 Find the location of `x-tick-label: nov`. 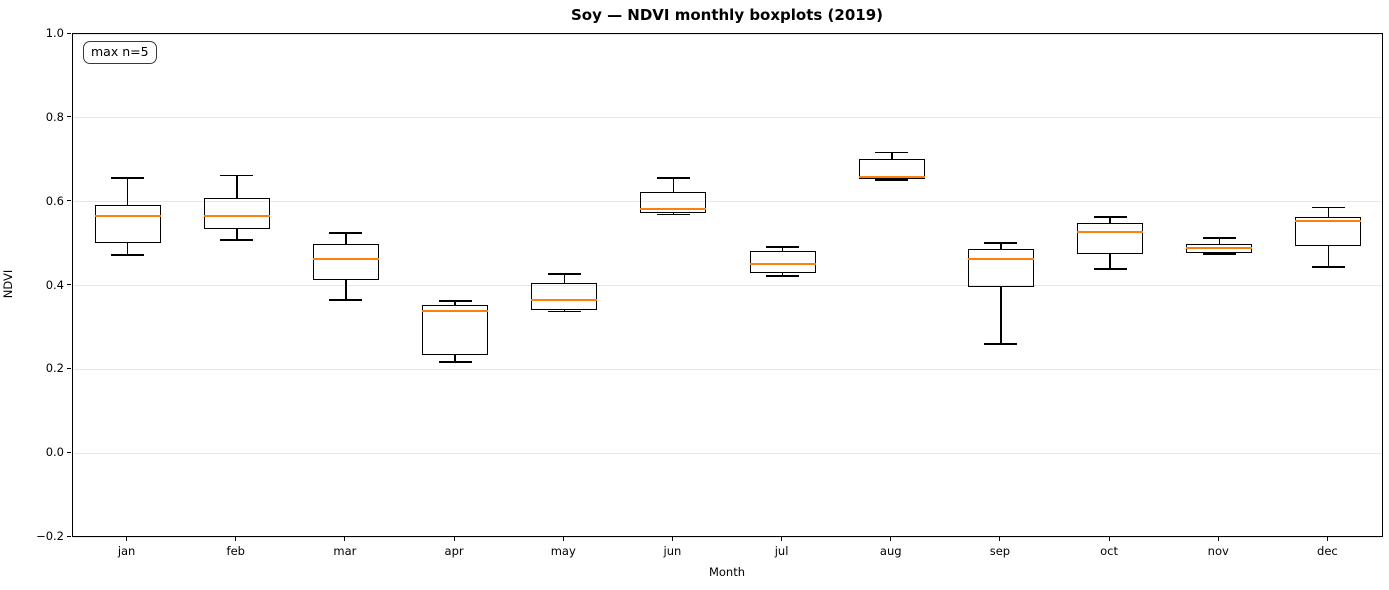

x-tick-label: nov is located at coordinates (1218, 551).